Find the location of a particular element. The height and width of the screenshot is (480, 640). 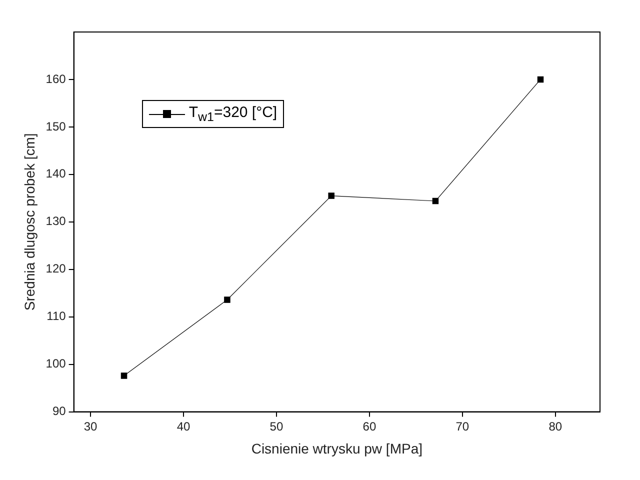

y-tick-label: 110 is located at coordinates (56, 316).